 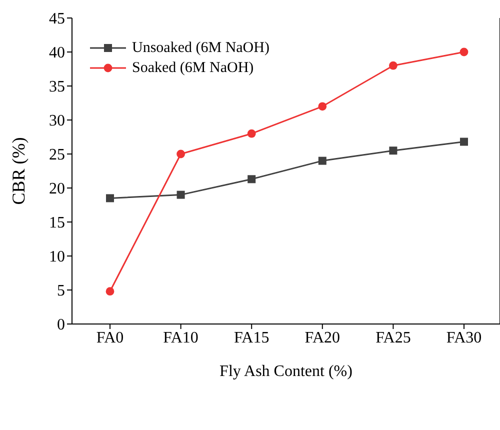 I want to click on y-tick-label: 15, so click(x=57, y=223).